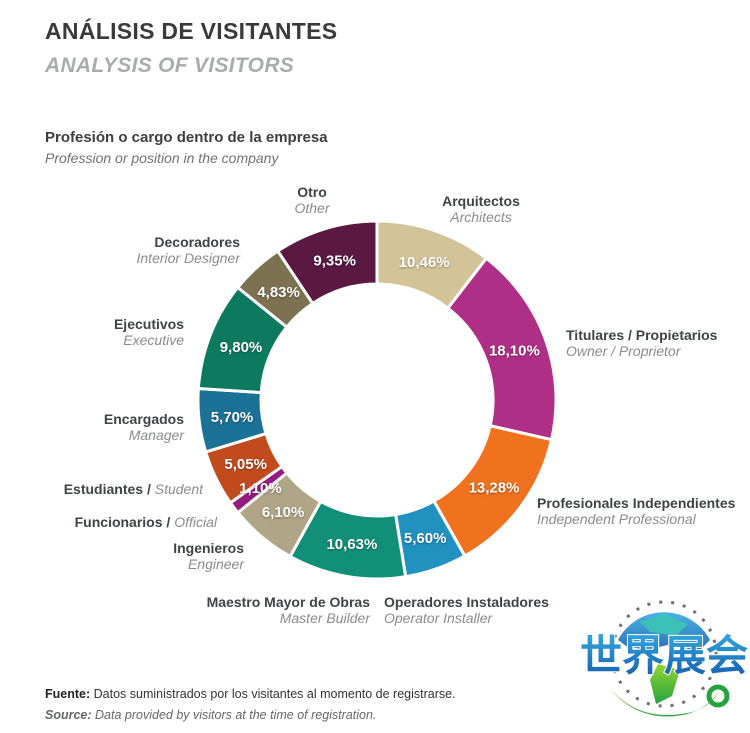 The width and height of the screenshot is (750, 733). Describe the element at coordinates (133, 489) in the screenshot. I see `label-estudiantes: Estudiantes / Student` at that location.